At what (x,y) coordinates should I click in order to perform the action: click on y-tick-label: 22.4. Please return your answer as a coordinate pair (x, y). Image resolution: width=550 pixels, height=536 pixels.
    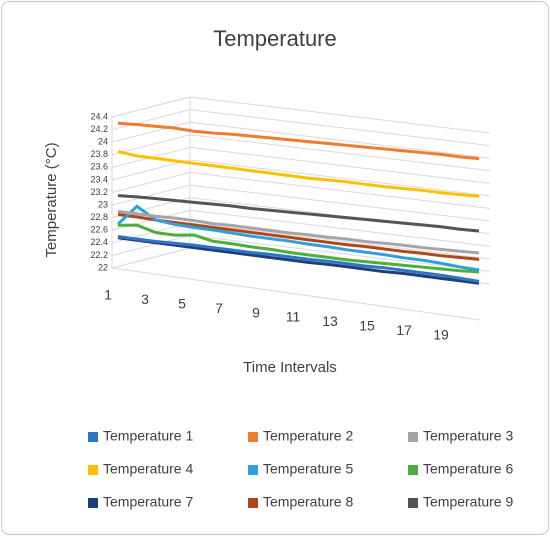
    Looking at the image, I should click on (99, 242).